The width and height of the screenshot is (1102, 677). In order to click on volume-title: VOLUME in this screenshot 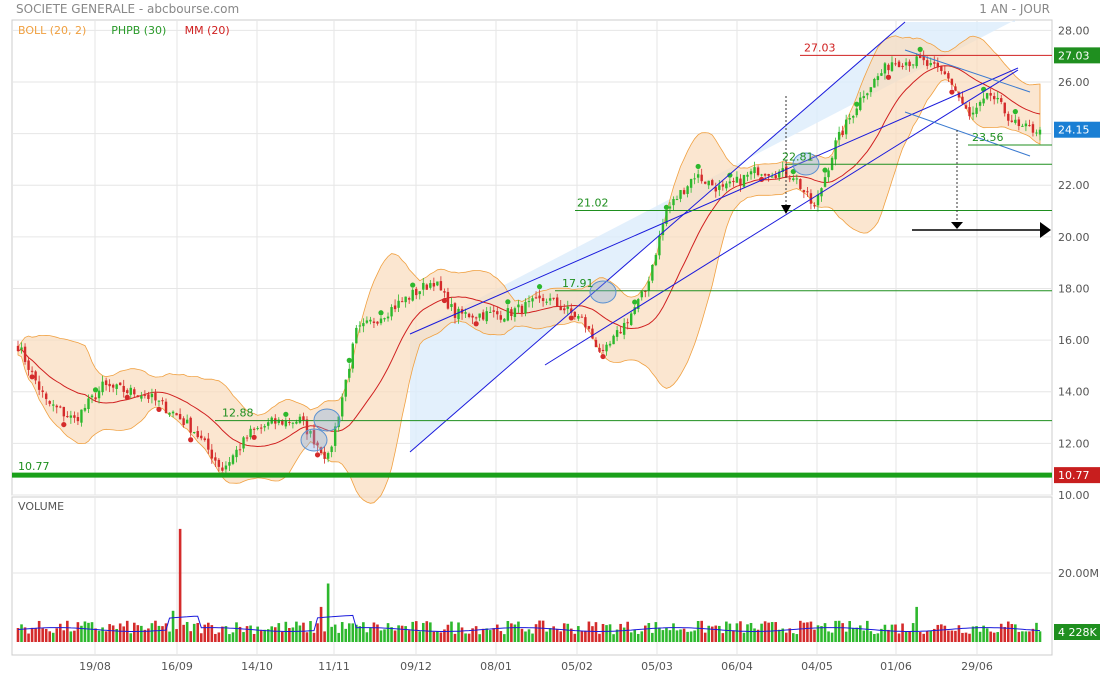, I will do `click(41, 506)`.